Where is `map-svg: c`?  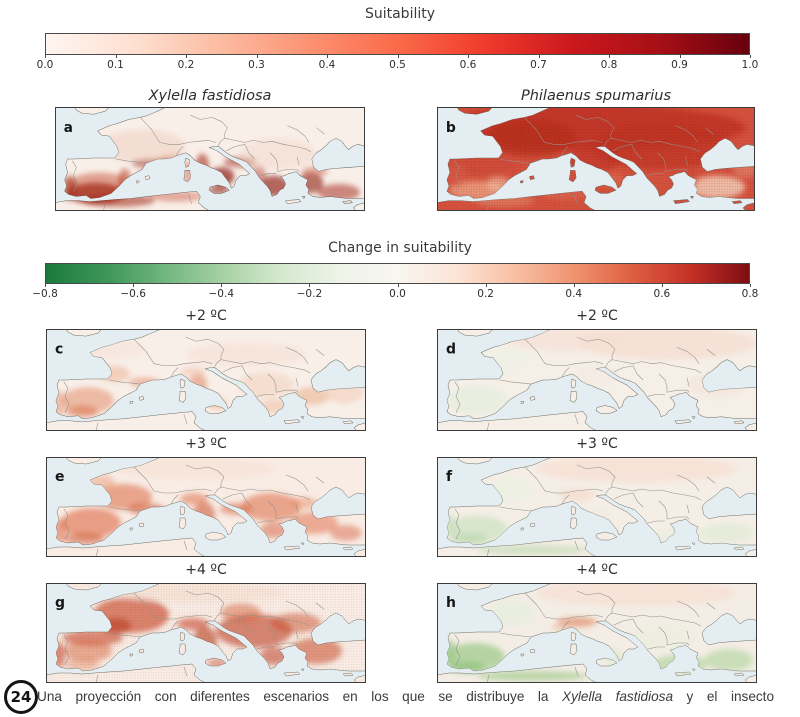 map-svg: c is located at coordinates (206, 380).